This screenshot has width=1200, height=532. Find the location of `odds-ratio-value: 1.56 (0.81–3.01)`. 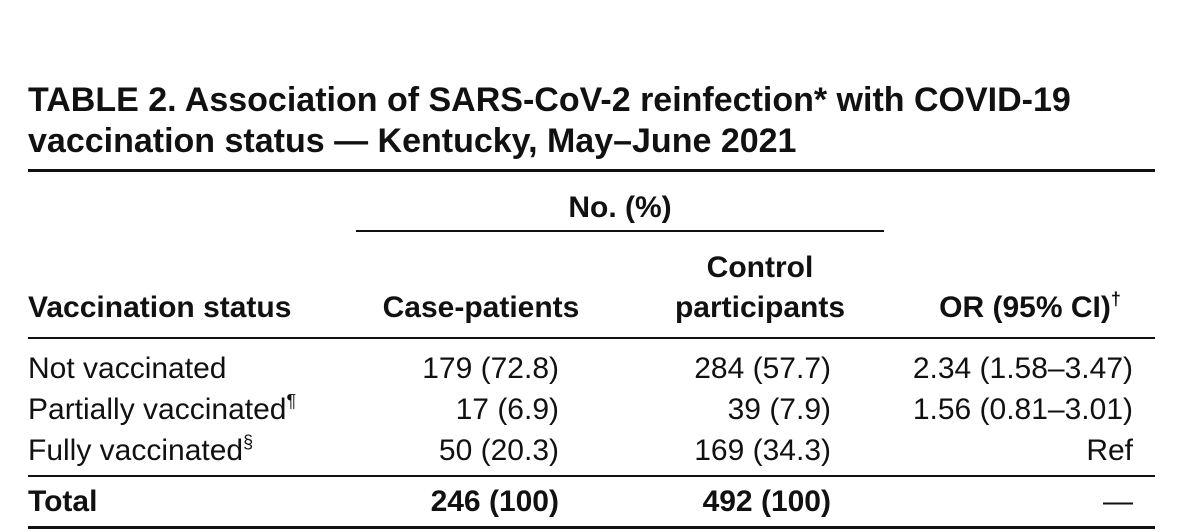

odds-ratio-value: 1.56 (0.81–3.01) is located at coordinates (1022, 409).